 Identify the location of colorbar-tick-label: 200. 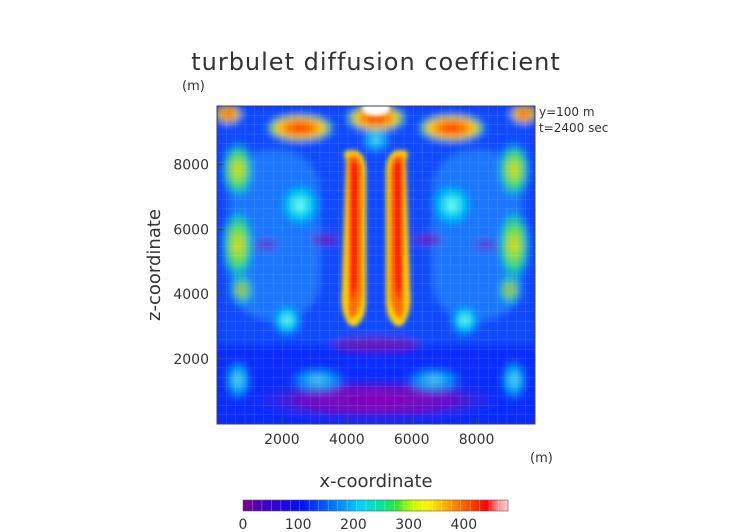
(353, 524).